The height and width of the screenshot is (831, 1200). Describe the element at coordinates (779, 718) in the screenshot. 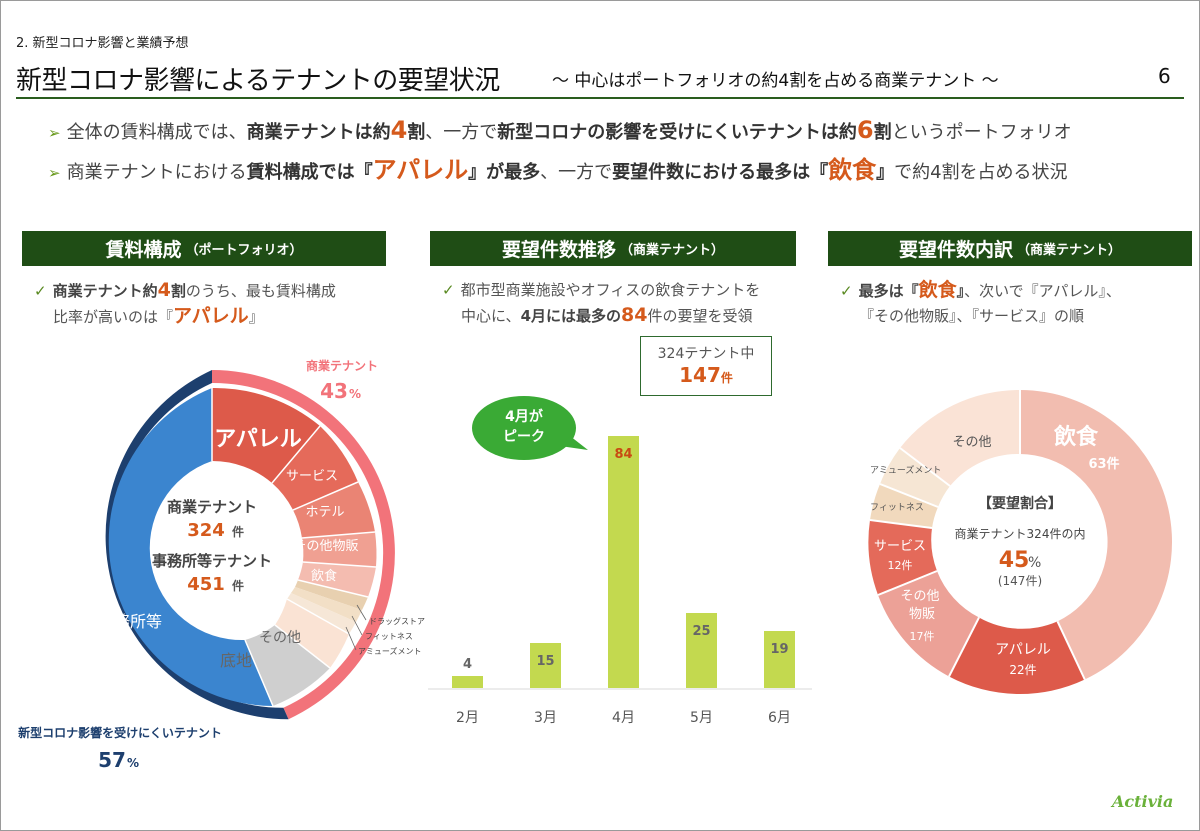

I see `x-tick-label: 6月` at that location.